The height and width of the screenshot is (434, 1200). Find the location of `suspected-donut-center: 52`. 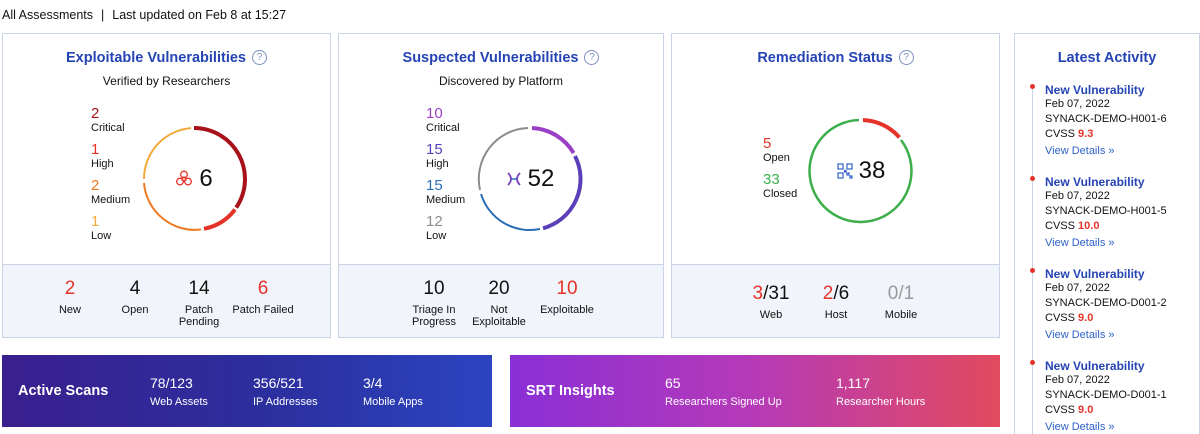

suspected-donut-center: 52 is located at coordinates (530, 179).